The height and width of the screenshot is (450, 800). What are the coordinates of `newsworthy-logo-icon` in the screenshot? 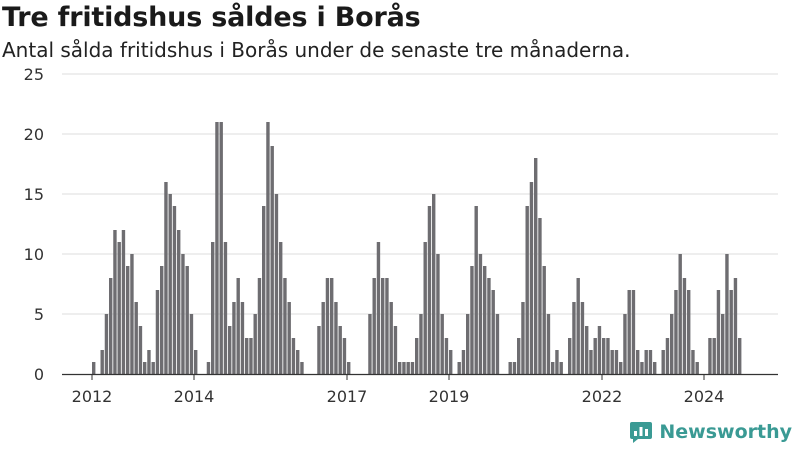 It's located at (641, 432).